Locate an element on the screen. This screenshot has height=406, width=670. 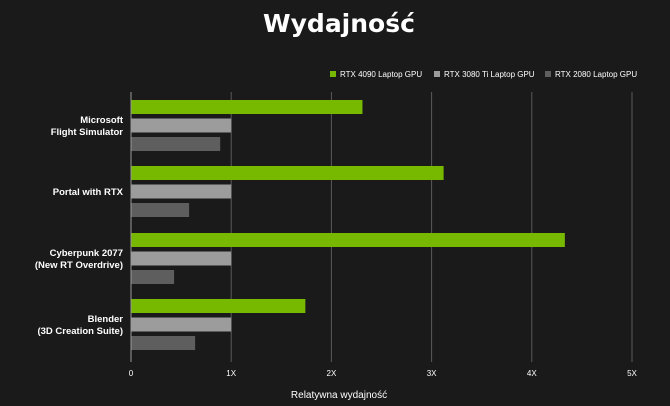
x-axis-title: Relatywna wydajność is located at coordinates (339, 395).